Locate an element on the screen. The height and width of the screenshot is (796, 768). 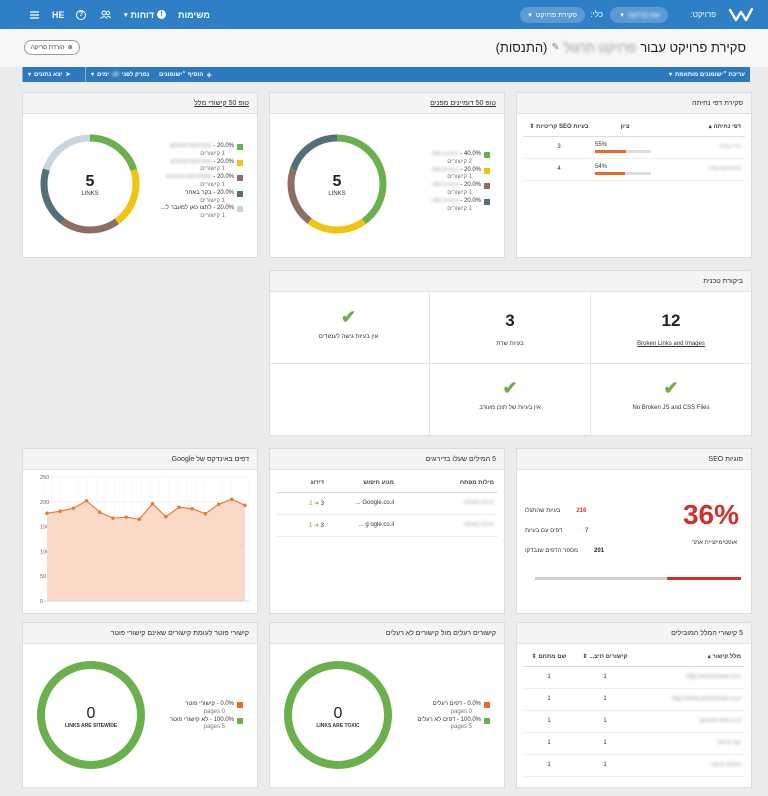
menu-tasks: משימות is located at coordinates (194, 14).